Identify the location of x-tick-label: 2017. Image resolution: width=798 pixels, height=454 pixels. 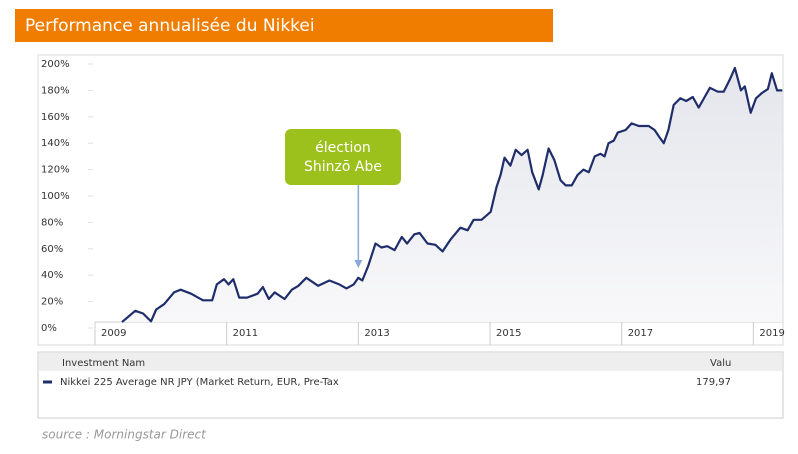
(640, 333).